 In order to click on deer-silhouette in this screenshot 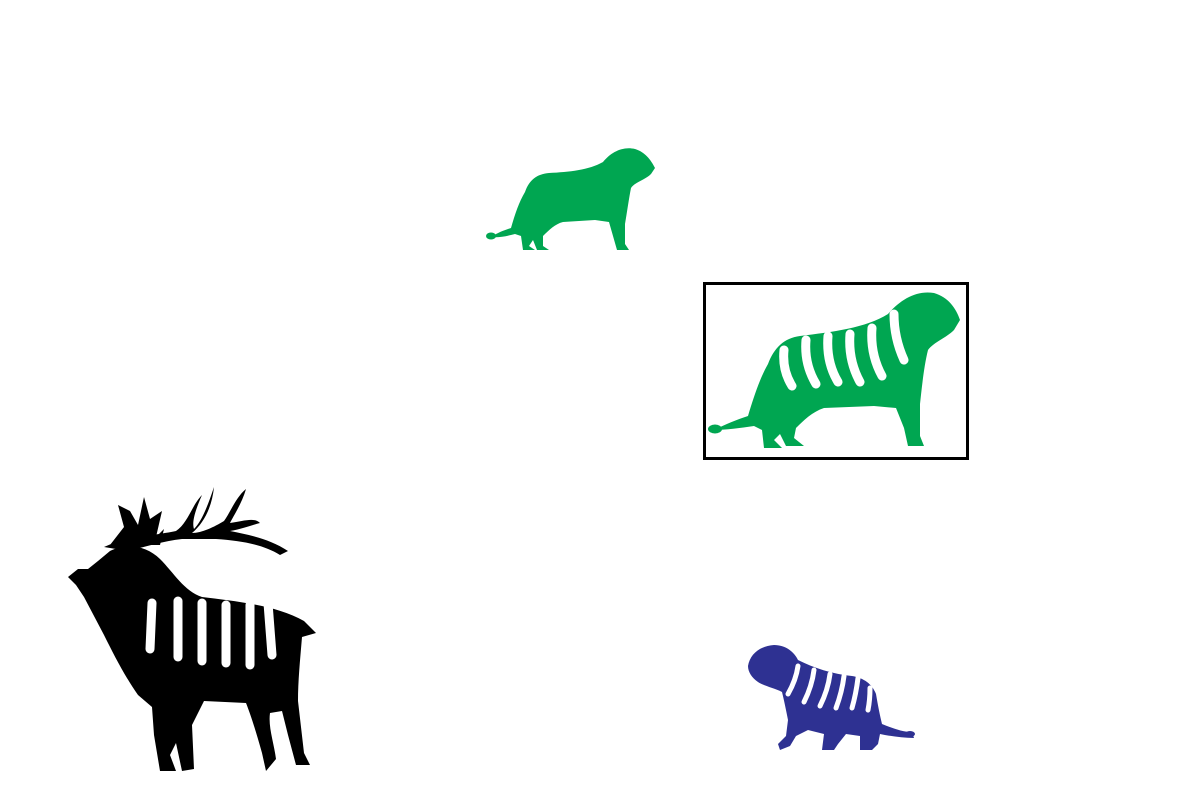, I will do `click(192, 629)`.